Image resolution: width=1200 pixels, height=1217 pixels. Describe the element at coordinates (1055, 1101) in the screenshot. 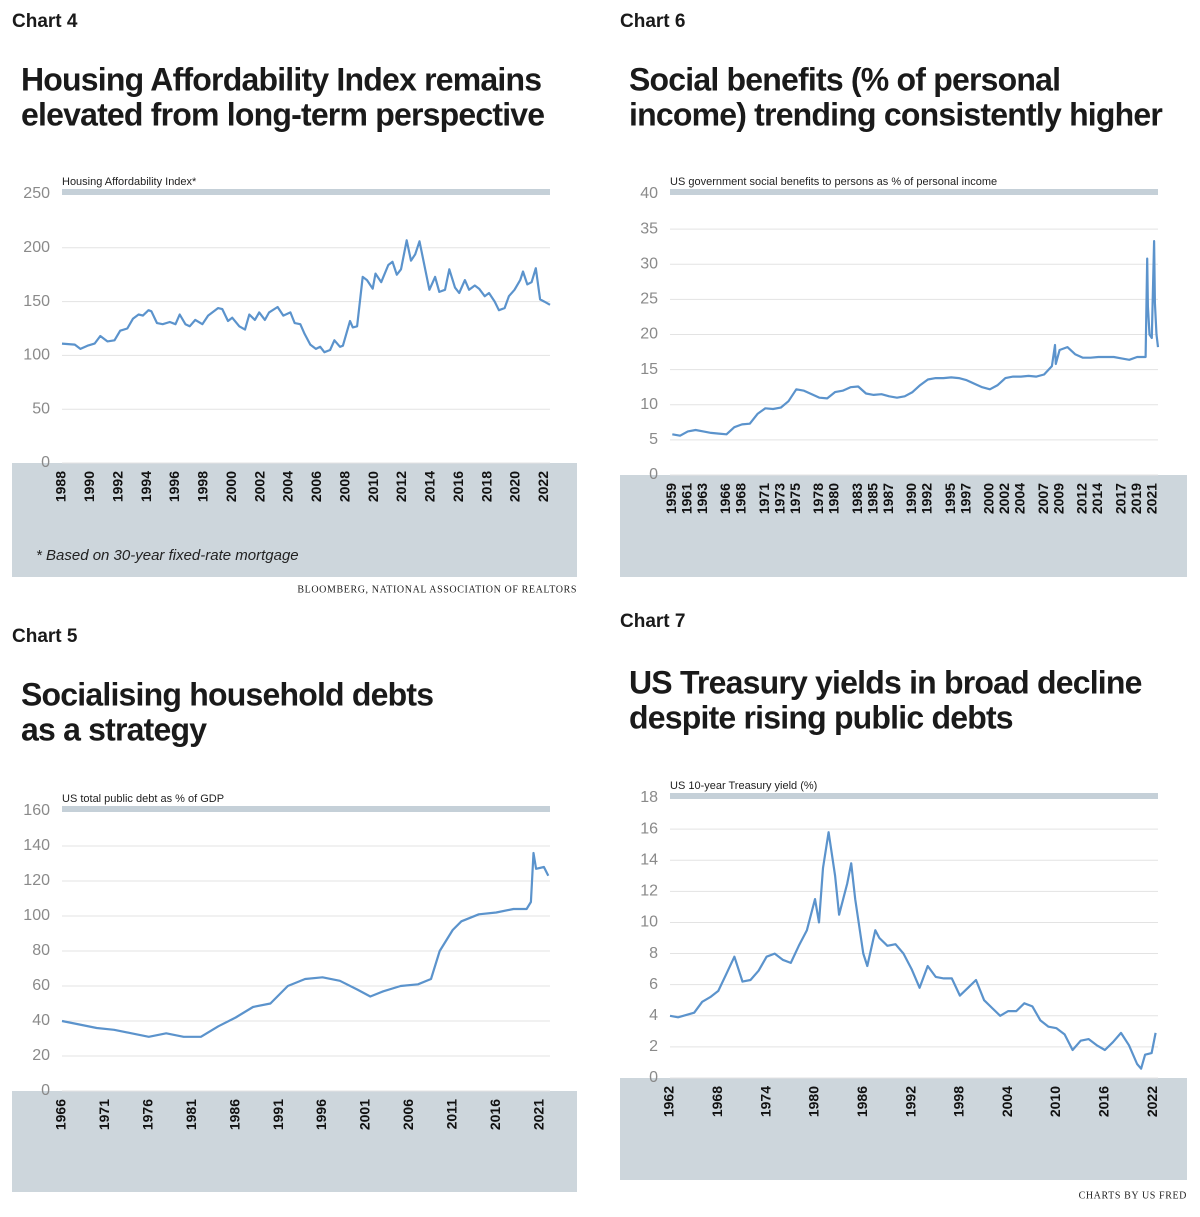

I see `x-tick-label: 2010` at that location.